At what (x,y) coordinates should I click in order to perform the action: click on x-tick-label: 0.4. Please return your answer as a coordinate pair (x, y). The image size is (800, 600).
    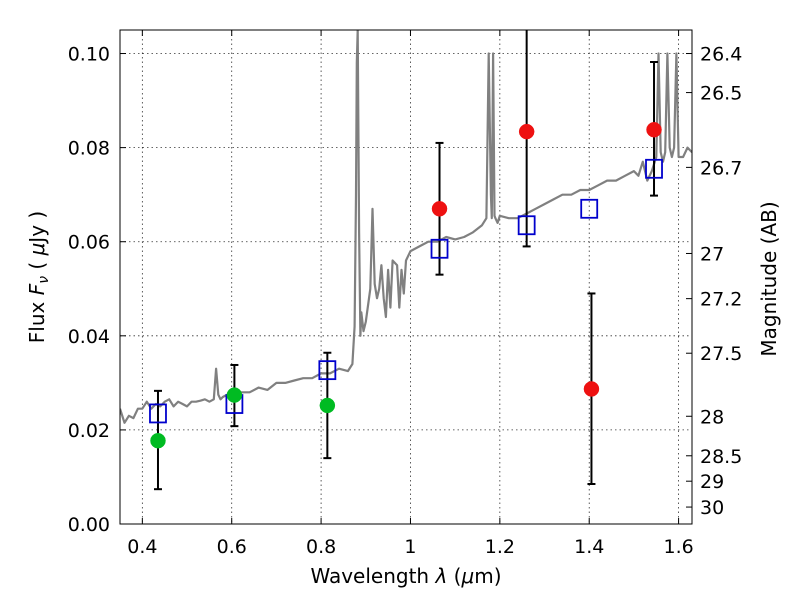
    Looking at the image, I should click on (142, 547).